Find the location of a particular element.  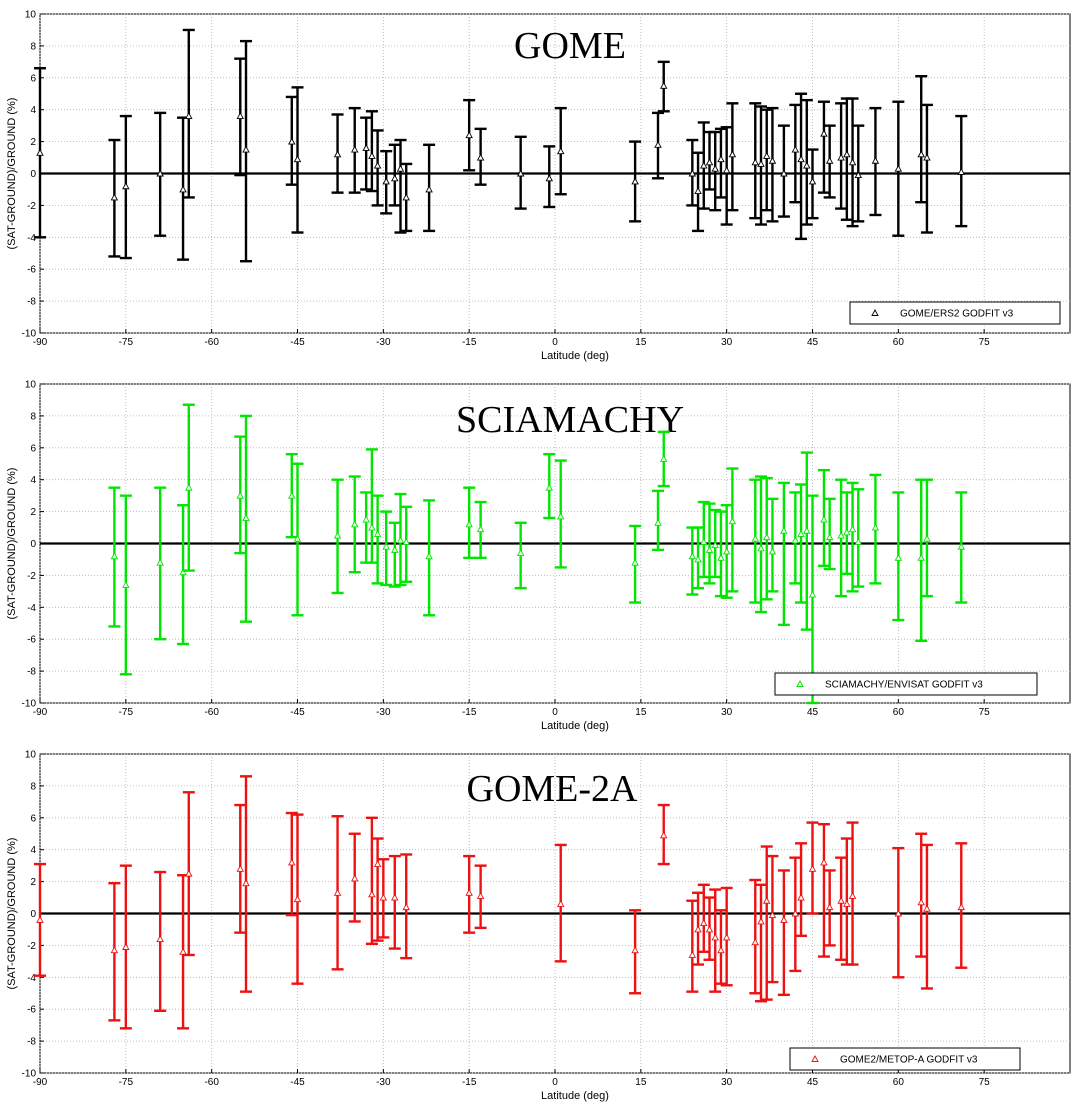

y-tick-label: 8 is located at coordinates (33, 416).